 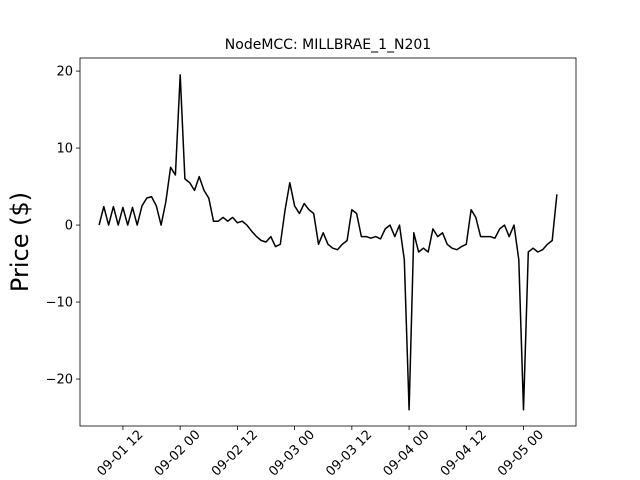 I want to click on x-tick-label: 09-05 00, so click(x=521, y=454).